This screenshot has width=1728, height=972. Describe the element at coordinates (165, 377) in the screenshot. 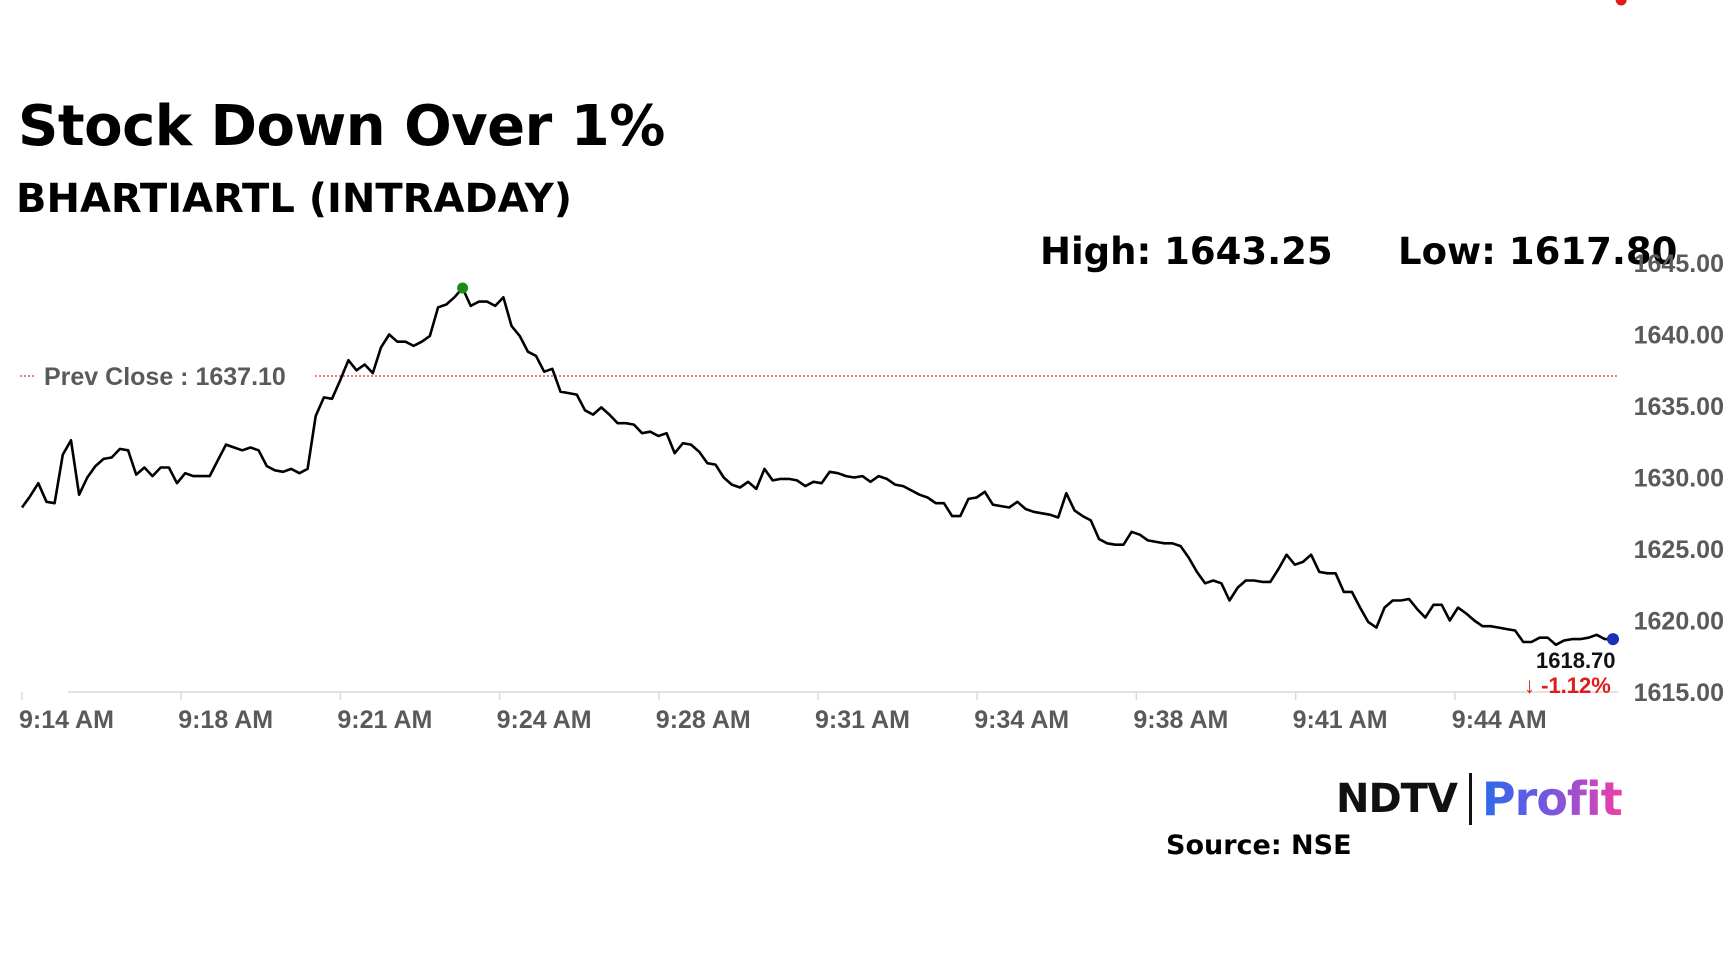

I see `prev-close-label: Prev Close : 1637.10` at that location.